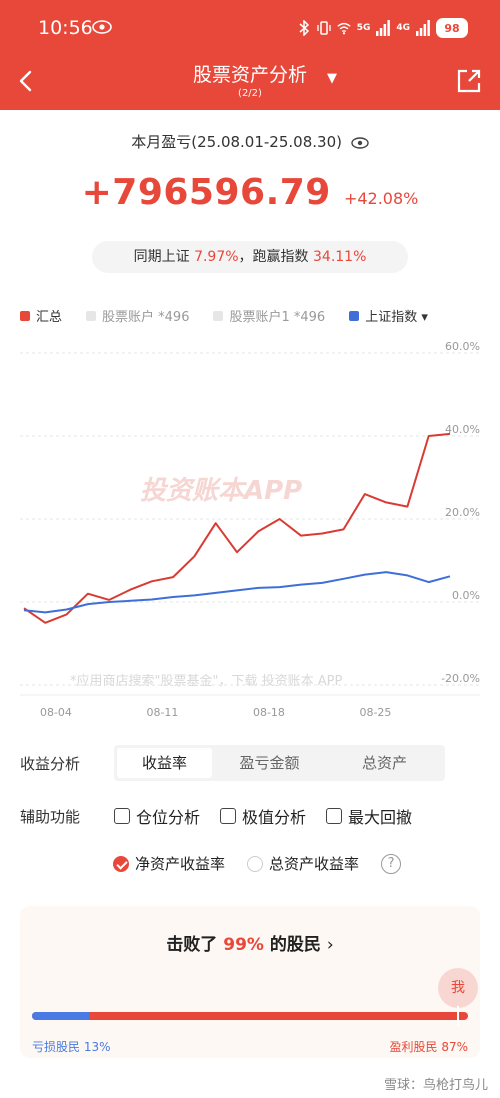 The width and height of the screenshot is (500, 1098). What do you see at coordinates (460, 678) in the screenshot?
I see `y-tick-label: -20.0%` at bounding box center [460, 678].